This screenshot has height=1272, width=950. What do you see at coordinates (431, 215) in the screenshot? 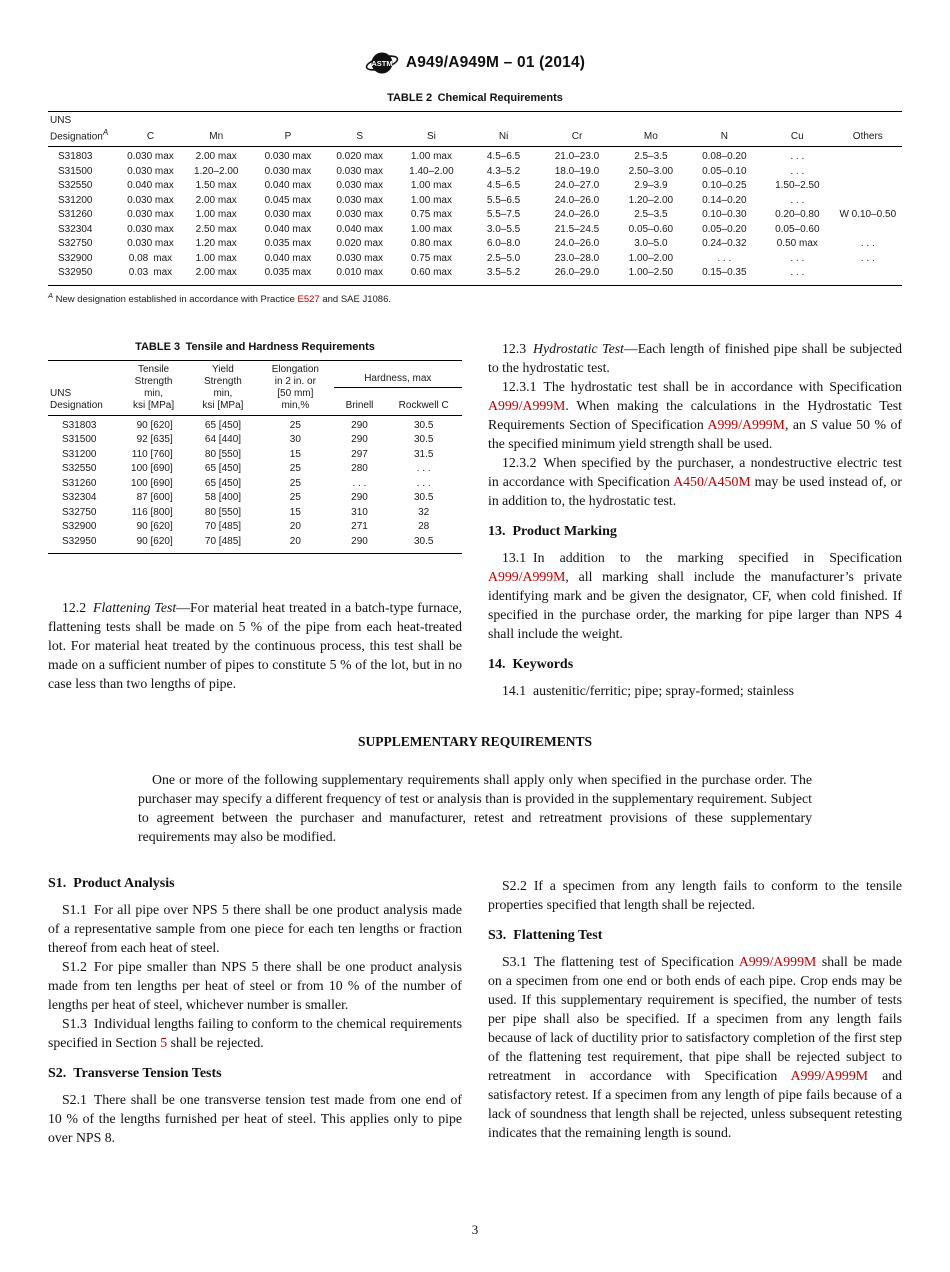
I see `table-cell: 0.75 max` at bounding box center [431, 215].